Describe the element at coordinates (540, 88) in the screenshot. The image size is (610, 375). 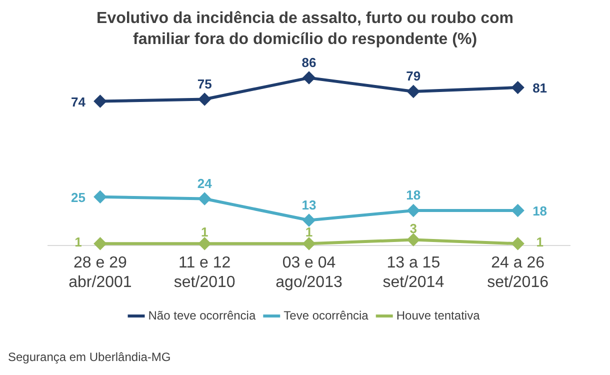
I see `data-label: 81` at that location.